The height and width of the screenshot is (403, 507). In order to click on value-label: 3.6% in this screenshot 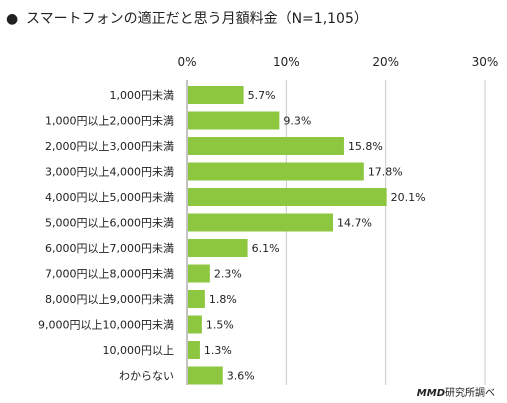, I will do `click(241, 376)`.